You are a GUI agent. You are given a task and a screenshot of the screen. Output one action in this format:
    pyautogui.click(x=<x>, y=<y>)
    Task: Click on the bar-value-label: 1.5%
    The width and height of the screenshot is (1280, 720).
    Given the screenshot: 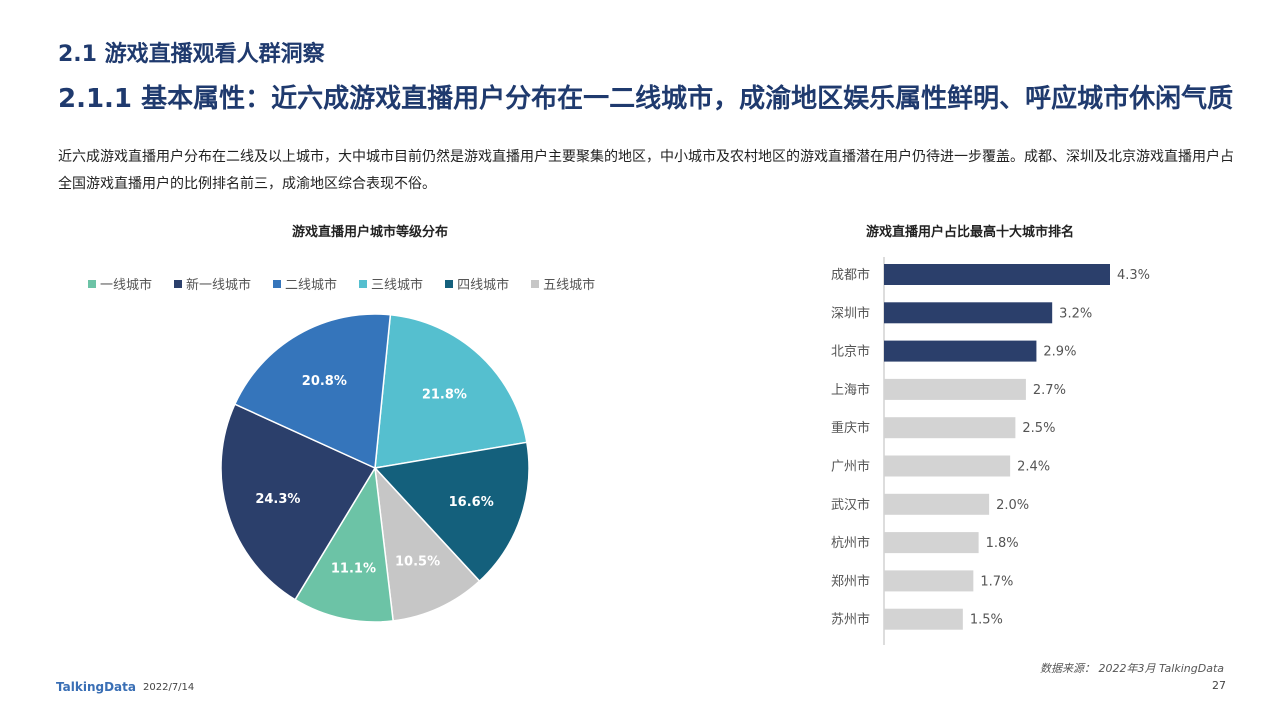 What is the action you would take?
    pyautogui.click(x=986, y=620)
    